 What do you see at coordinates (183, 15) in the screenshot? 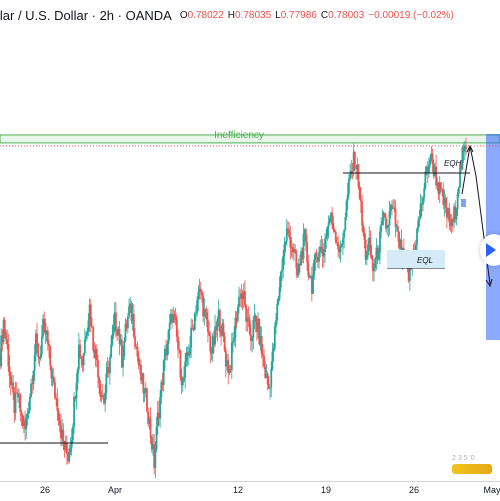
I see `ohlc-key: O` at bounding box center [183, 15].